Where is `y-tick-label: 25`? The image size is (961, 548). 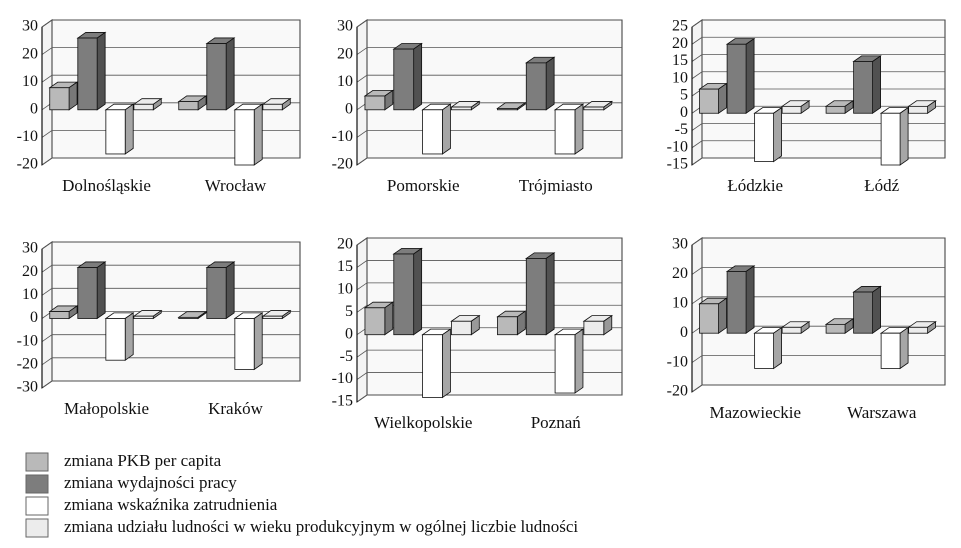
y-tick-label: 25 is located at coordinates (680, 26).